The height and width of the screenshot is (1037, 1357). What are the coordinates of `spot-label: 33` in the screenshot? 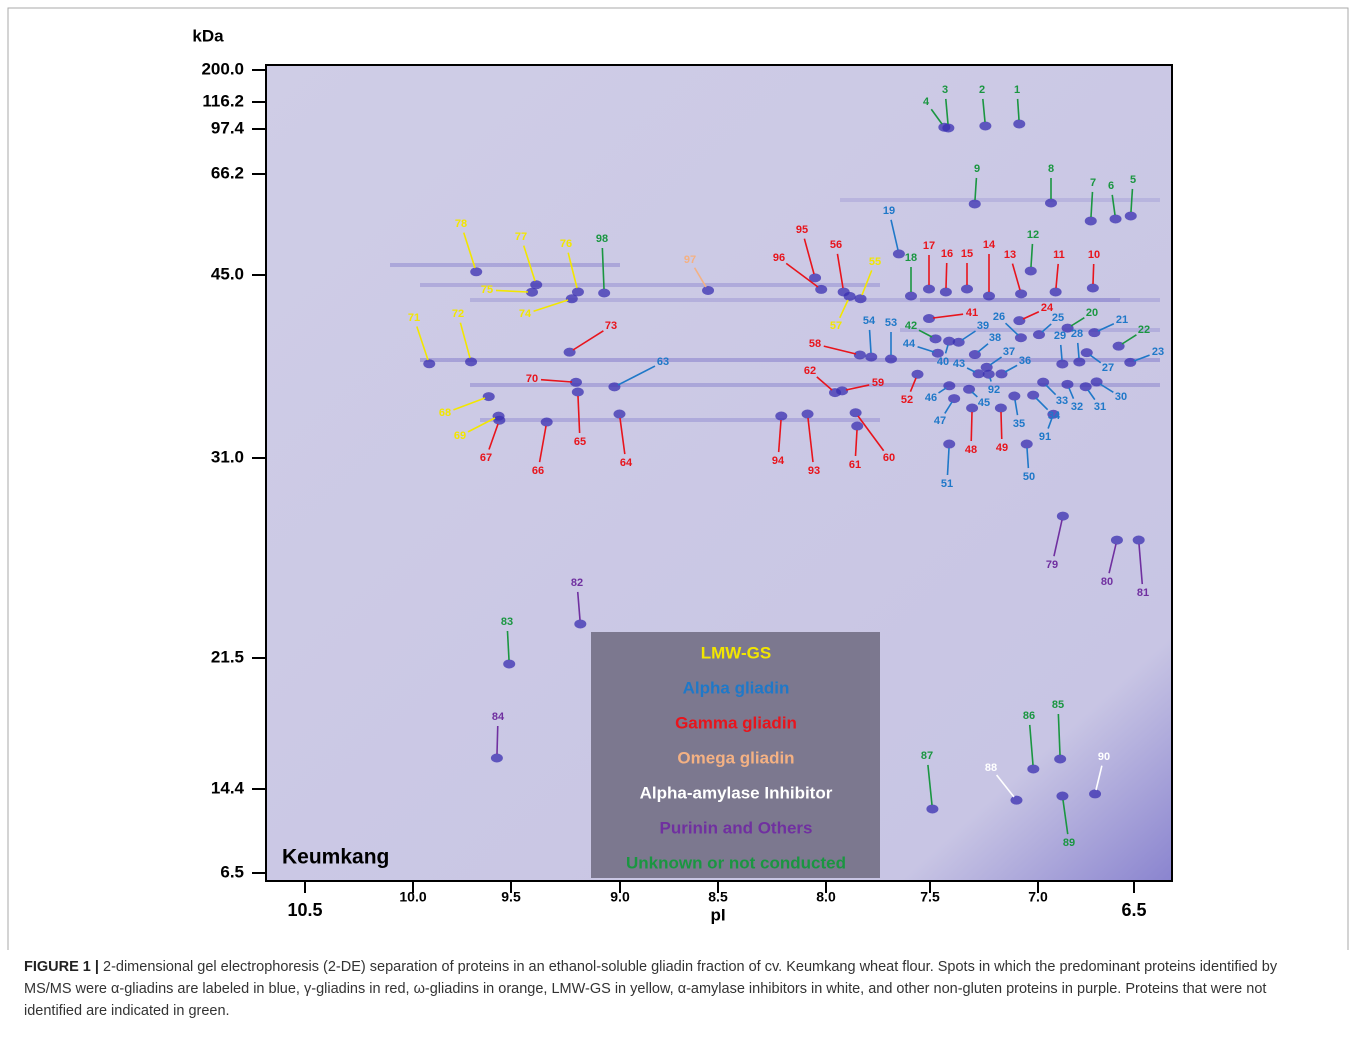 It's located at (1062, 401).